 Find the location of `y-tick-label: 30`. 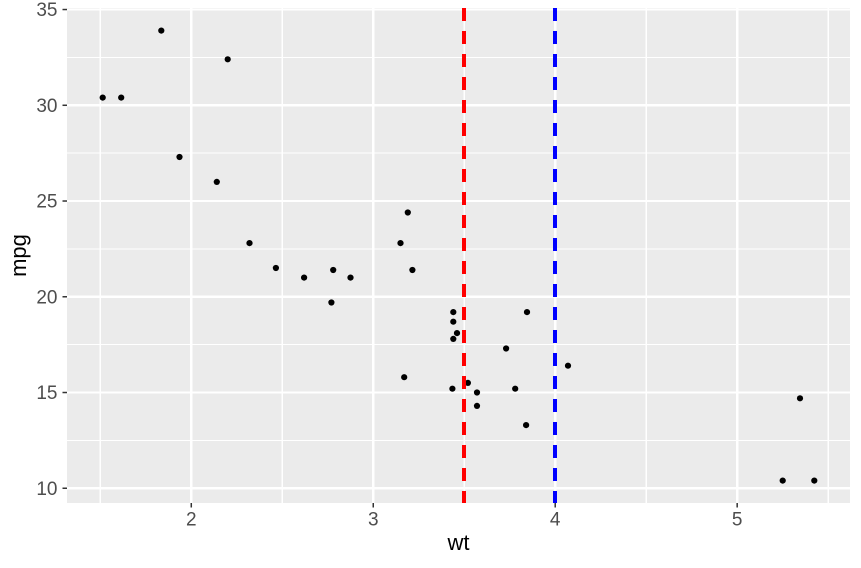

y-tick-label: 30 is located at coordinates (46, 106).